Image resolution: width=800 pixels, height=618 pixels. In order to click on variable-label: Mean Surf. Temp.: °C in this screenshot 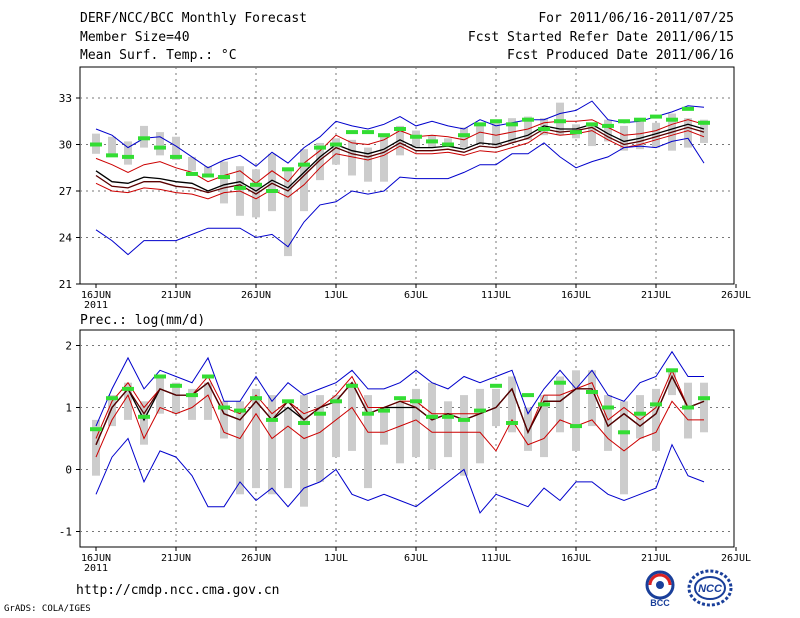, I will do `click(158, 55)`.